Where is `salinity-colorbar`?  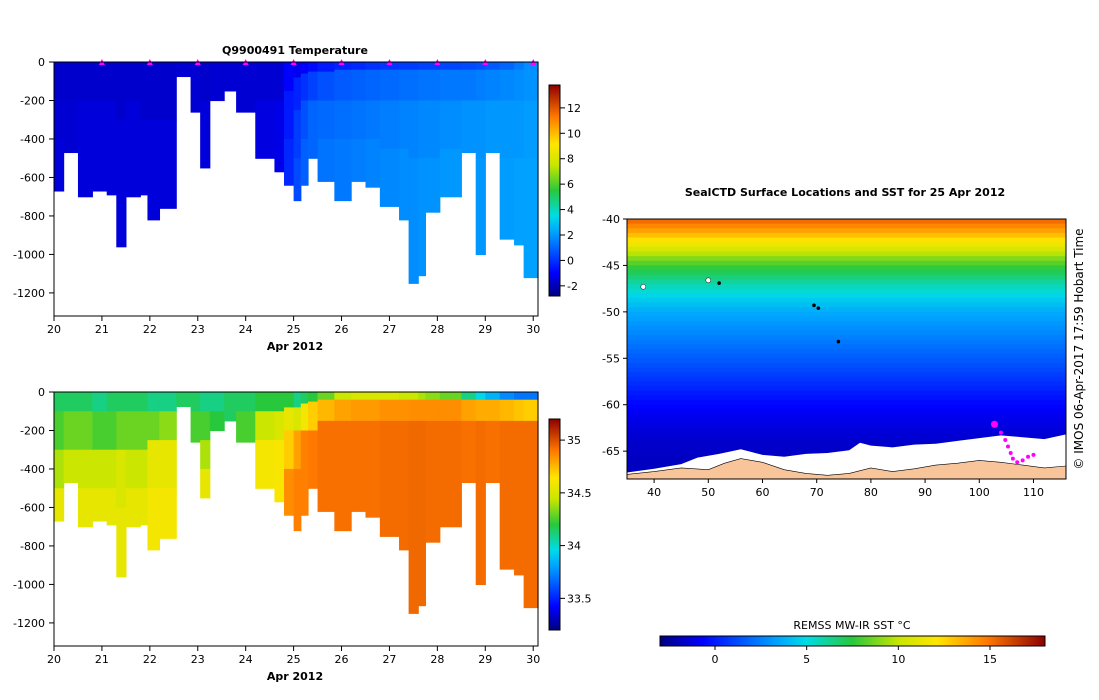
salinity-colorbar is located at coordinates (554, 524).